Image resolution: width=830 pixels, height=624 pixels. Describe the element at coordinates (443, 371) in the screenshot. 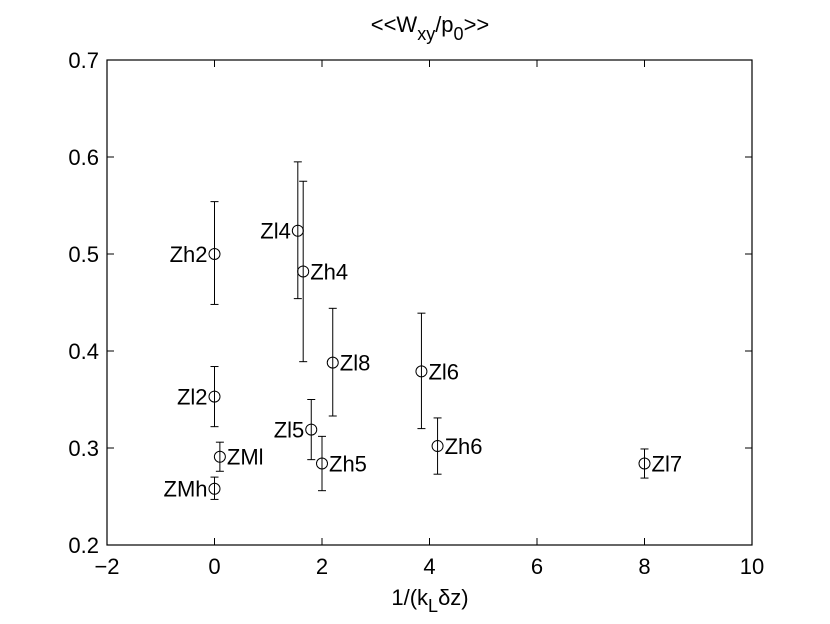

I see `point-label: Zl6` at that location.